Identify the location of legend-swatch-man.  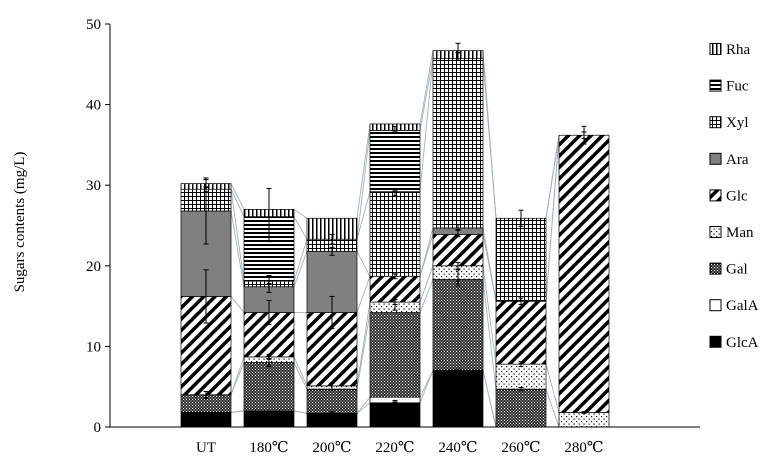
(715, 232).